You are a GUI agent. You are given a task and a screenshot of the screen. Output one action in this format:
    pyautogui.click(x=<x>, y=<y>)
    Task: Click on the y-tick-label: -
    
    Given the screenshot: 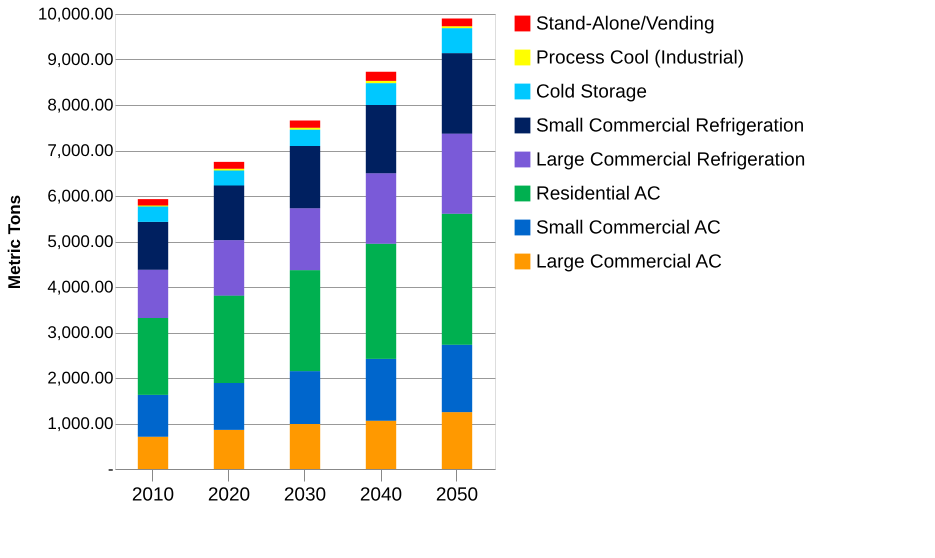 What is the action you would take?
    pyautogui.click(x=111, y=469)
    